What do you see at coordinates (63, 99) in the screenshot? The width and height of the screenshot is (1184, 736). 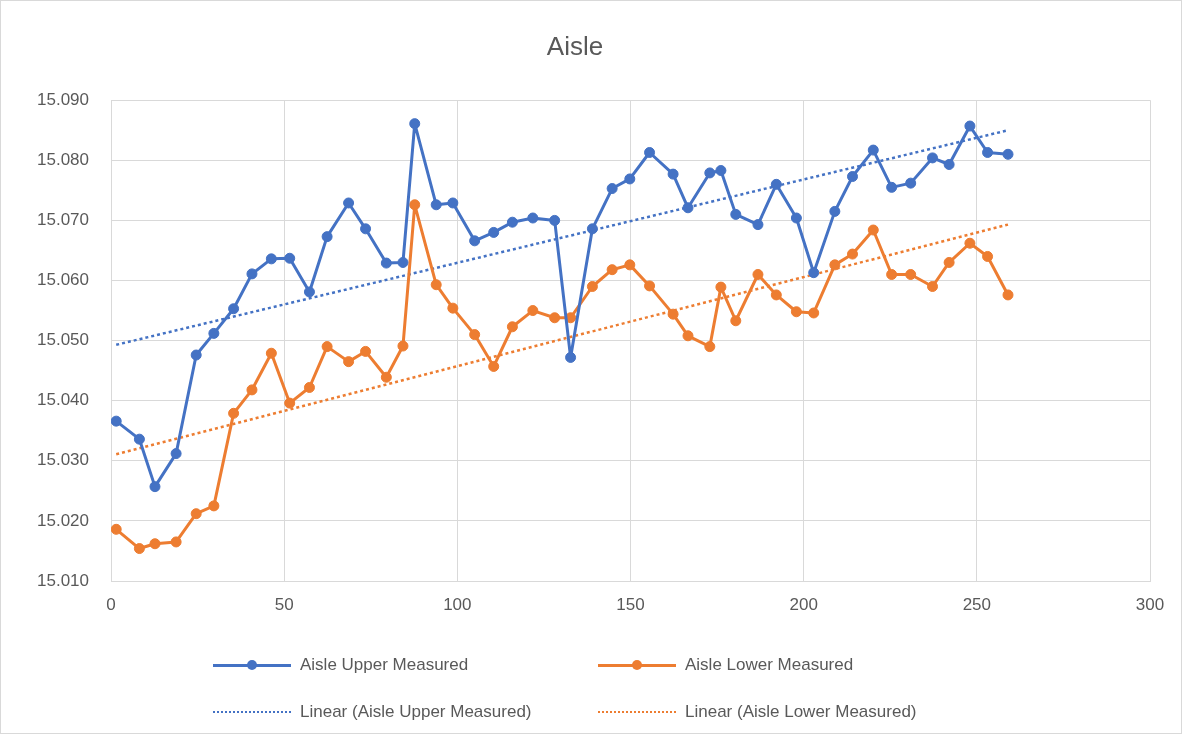 I see `y-tick-label: 15.090` at bounding box center [63, 99].